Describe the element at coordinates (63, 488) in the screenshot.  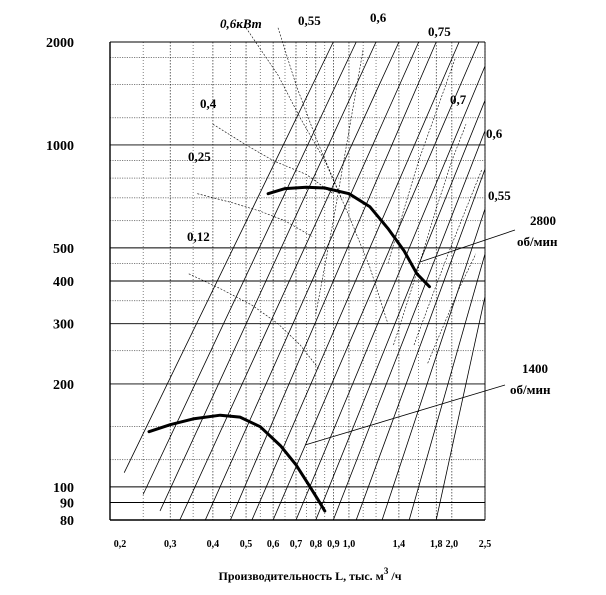
I see `y-tick-label: 100` at that location.